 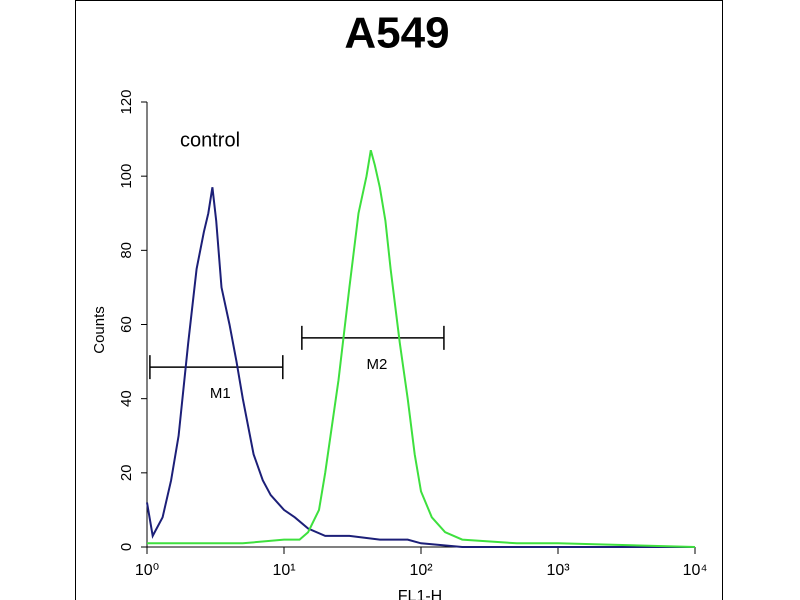 What do you see at coordinates (420, 594) in the screenshot?
I see `x-axis-label: FL1-H` at bounding box center [420, 594].